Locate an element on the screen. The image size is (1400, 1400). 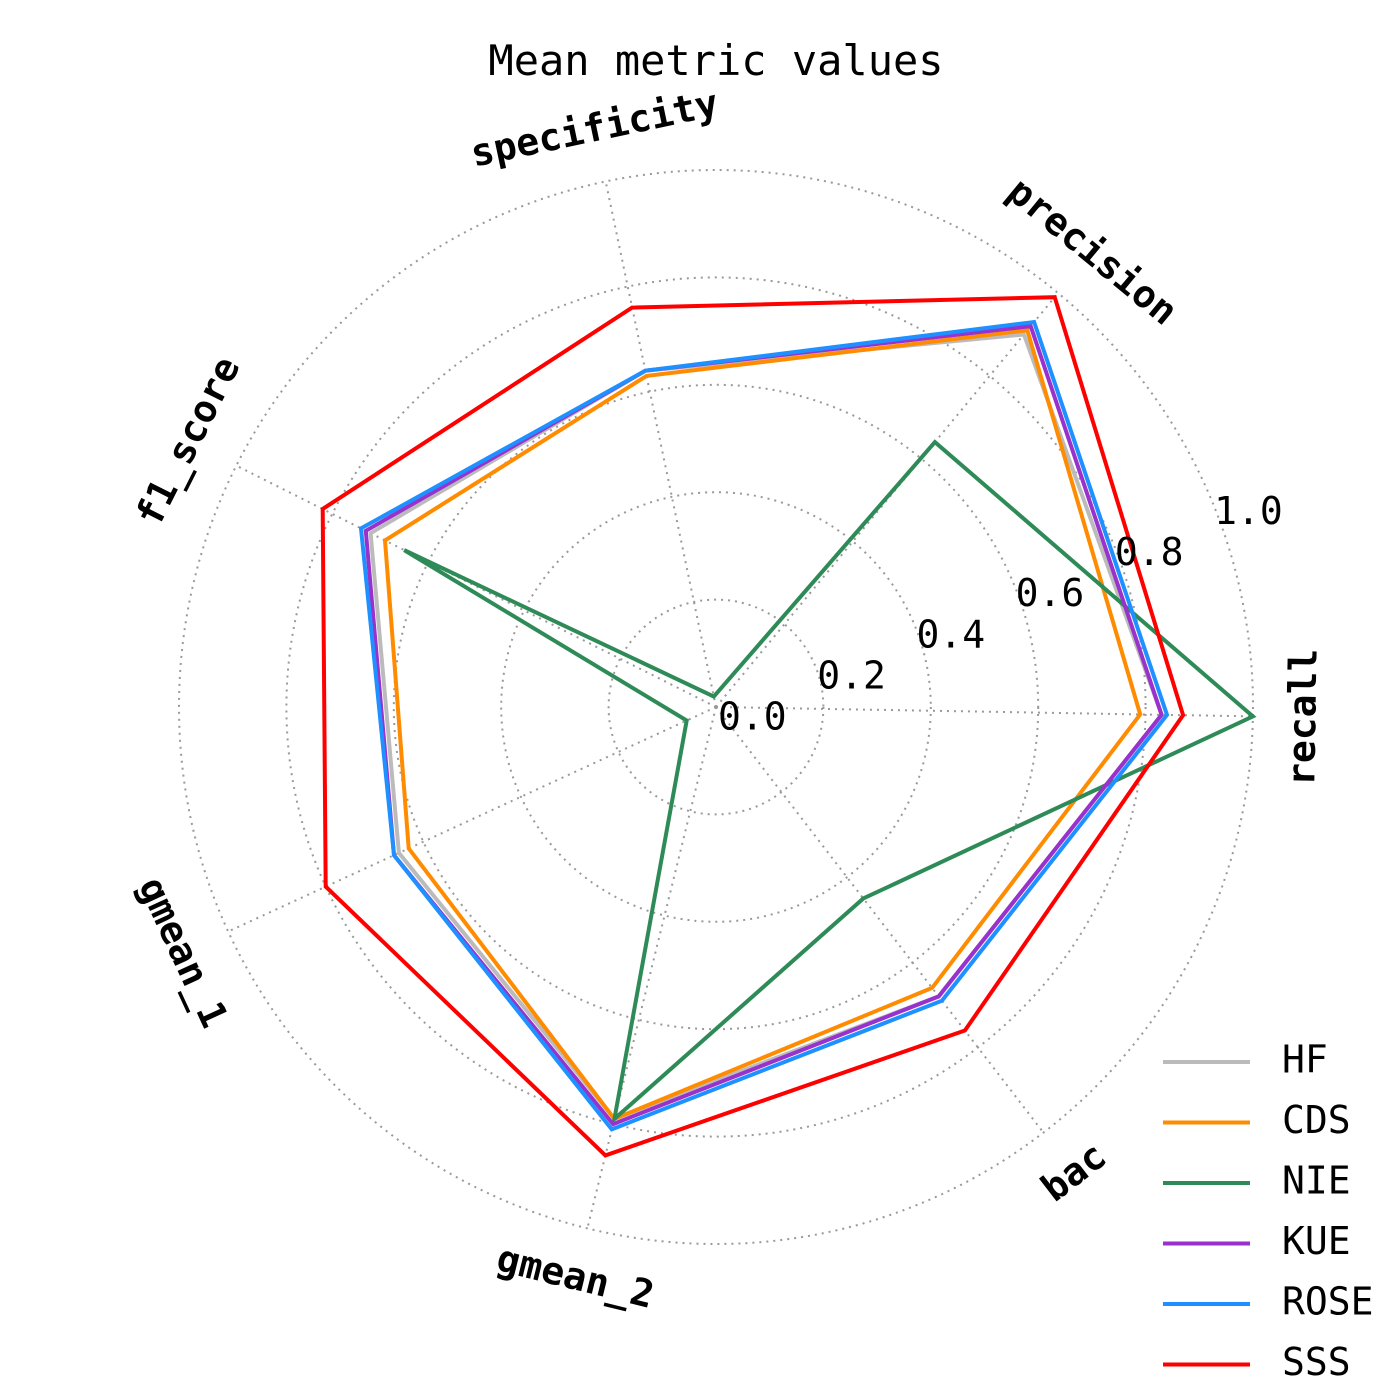
legend: HF CDS NIE KUE ROSE SSS is located at coordinates (1268, 1211).